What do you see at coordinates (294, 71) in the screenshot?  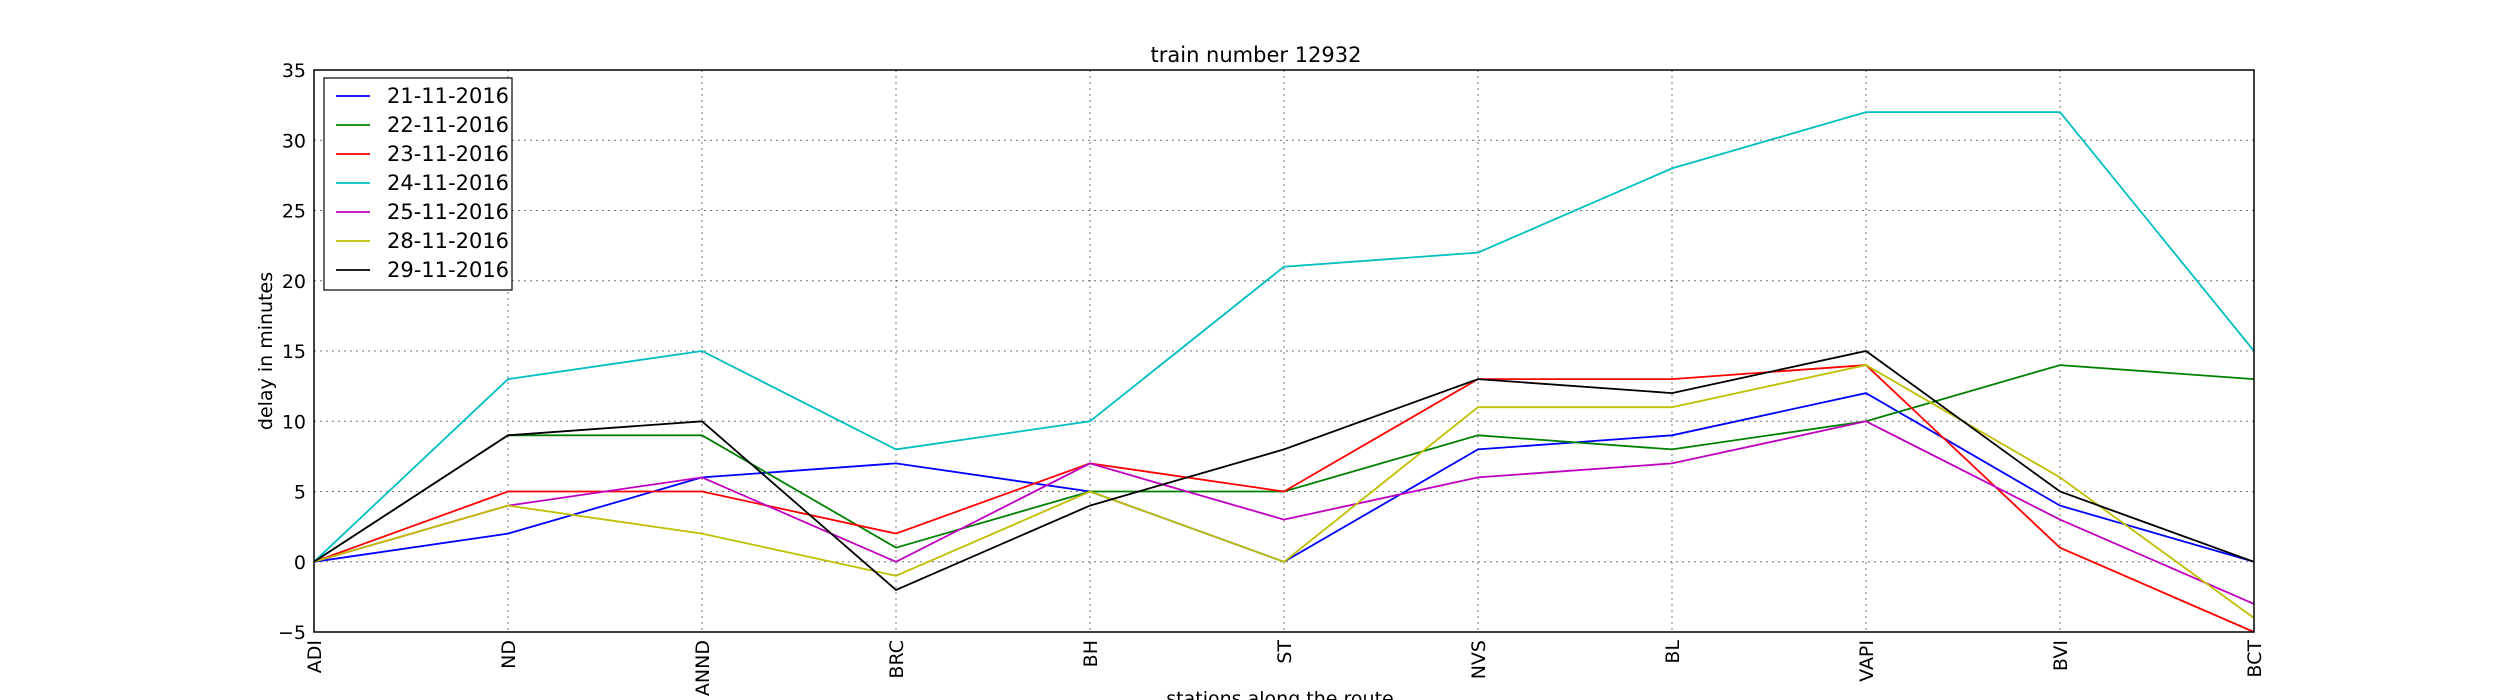 I see `y-tick-label: 35` at bounding box center [294, 71].